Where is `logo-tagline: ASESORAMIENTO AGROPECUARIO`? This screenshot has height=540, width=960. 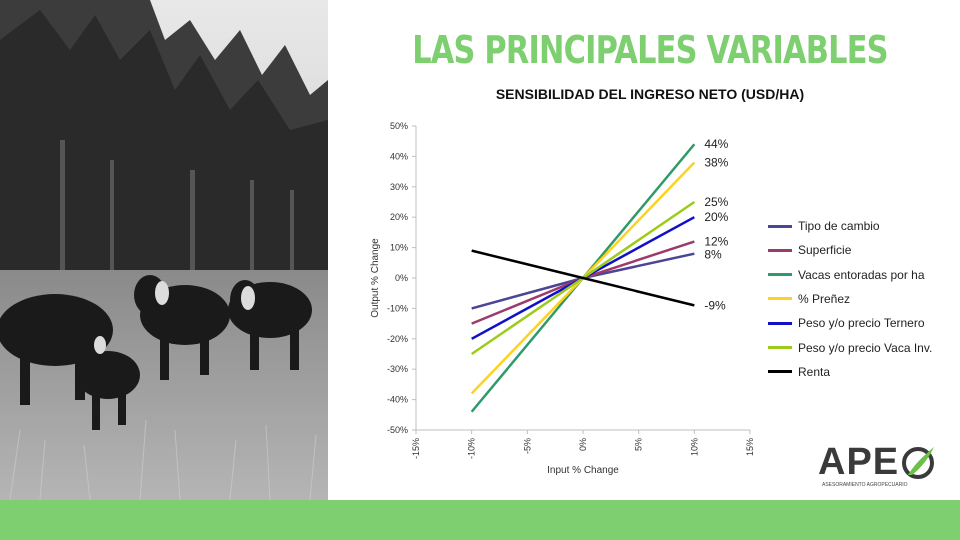
logo-tagline: ASESORAMIENTO AGROPECUARIO is located at coordinates (865, 485).